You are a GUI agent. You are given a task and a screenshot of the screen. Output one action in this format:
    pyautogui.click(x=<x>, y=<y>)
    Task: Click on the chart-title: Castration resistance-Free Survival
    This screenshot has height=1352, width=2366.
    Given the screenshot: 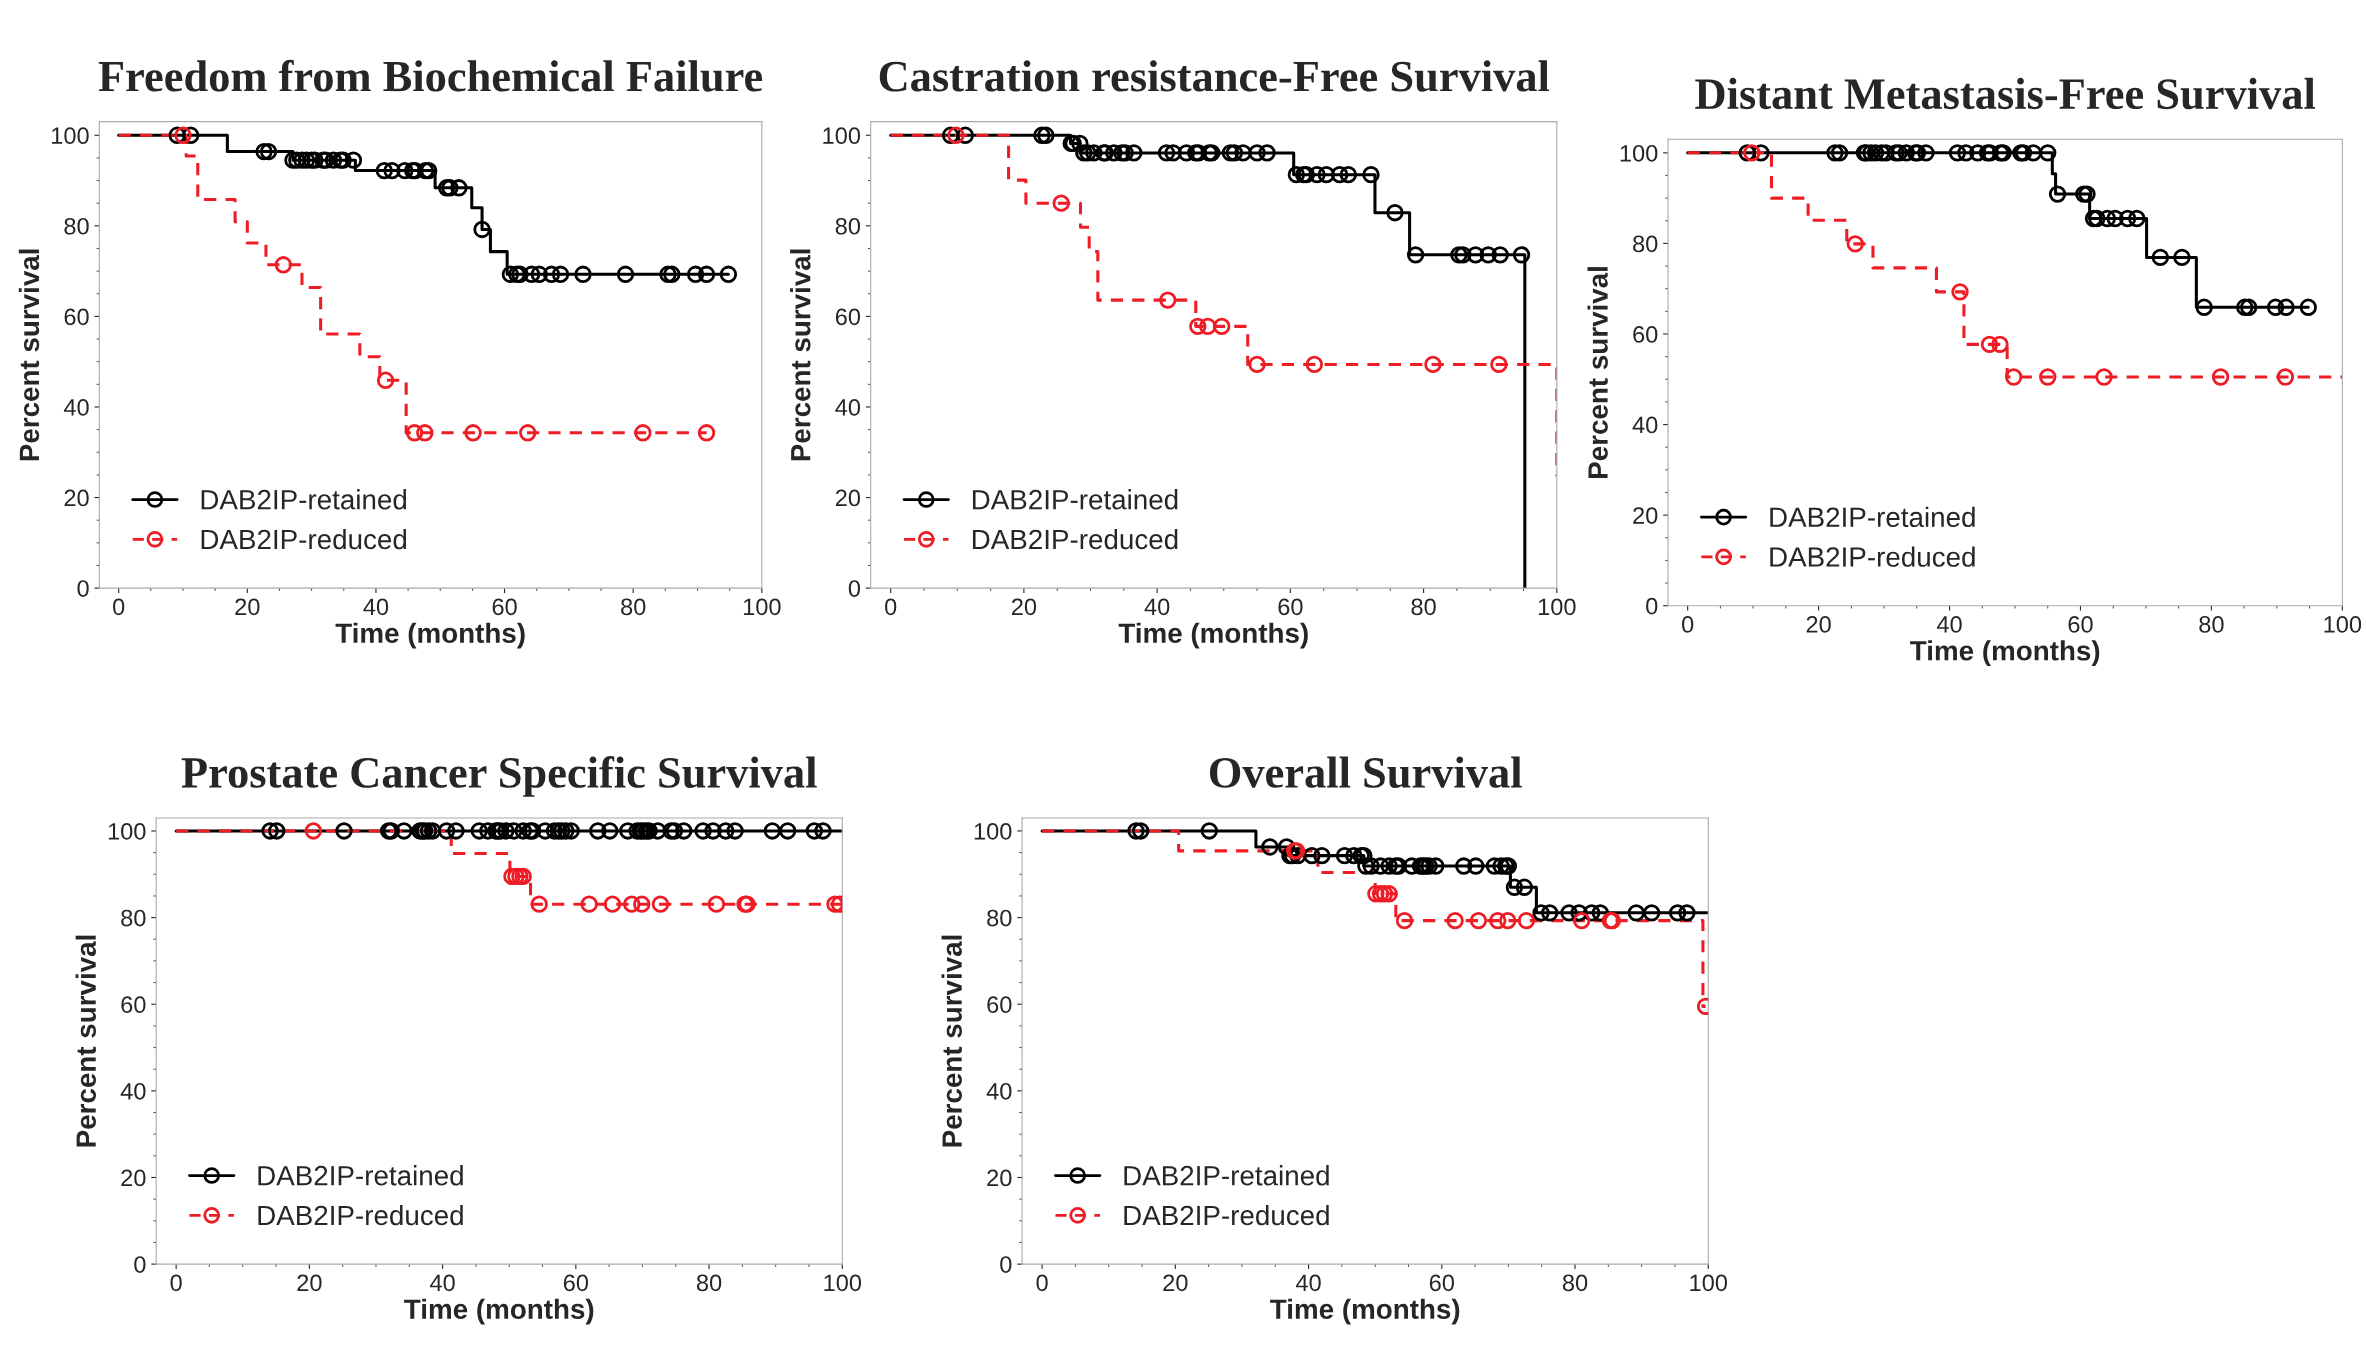 What is the action you would take?
    pyautogui.click(x=1214, y=76)
    